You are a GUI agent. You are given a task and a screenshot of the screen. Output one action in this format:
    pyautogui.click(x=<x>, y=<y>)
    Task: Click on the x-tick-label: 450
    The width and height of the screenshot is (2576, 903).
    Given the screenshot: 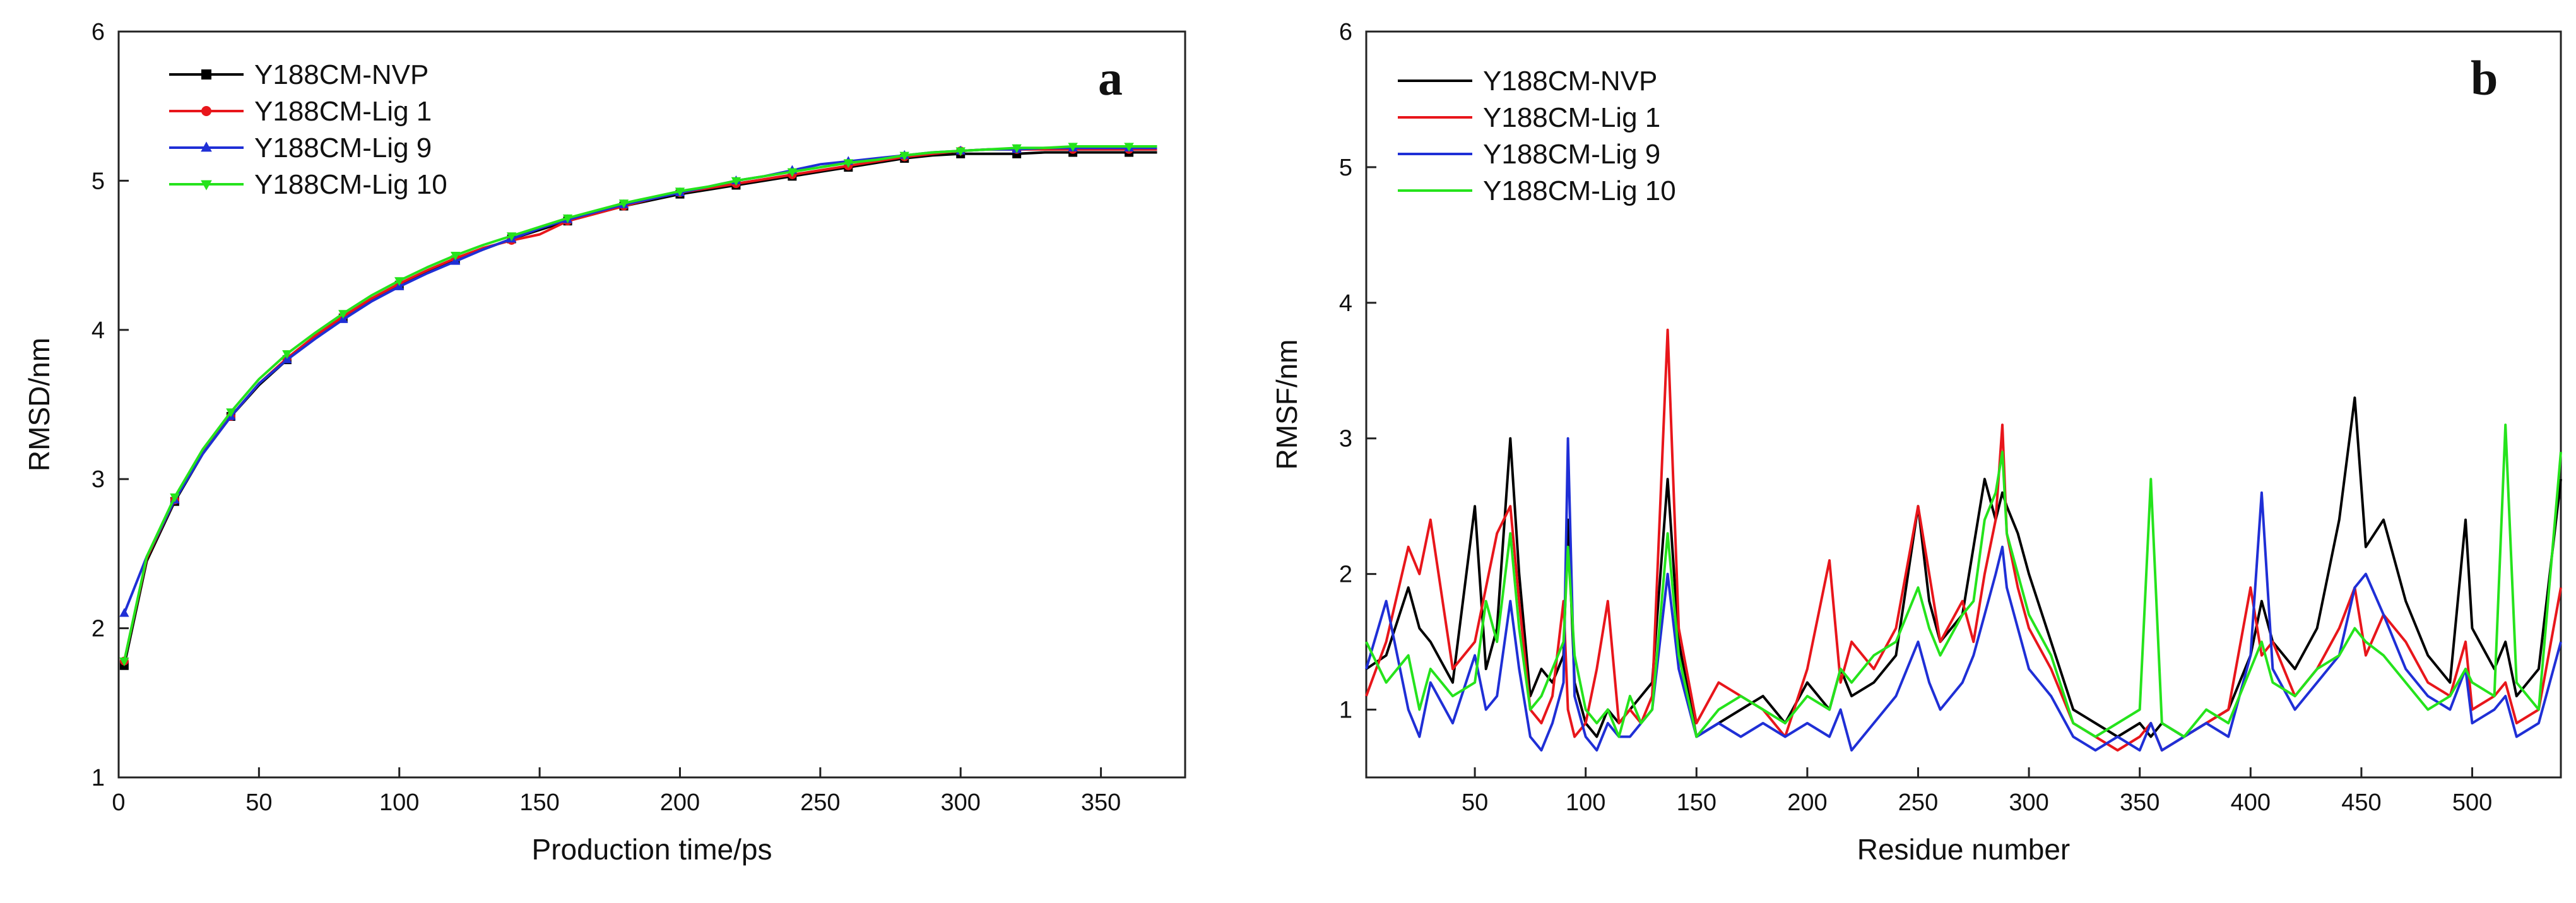 What is the action you would take?
    pyautogui.click(x=2361, y=802)
    